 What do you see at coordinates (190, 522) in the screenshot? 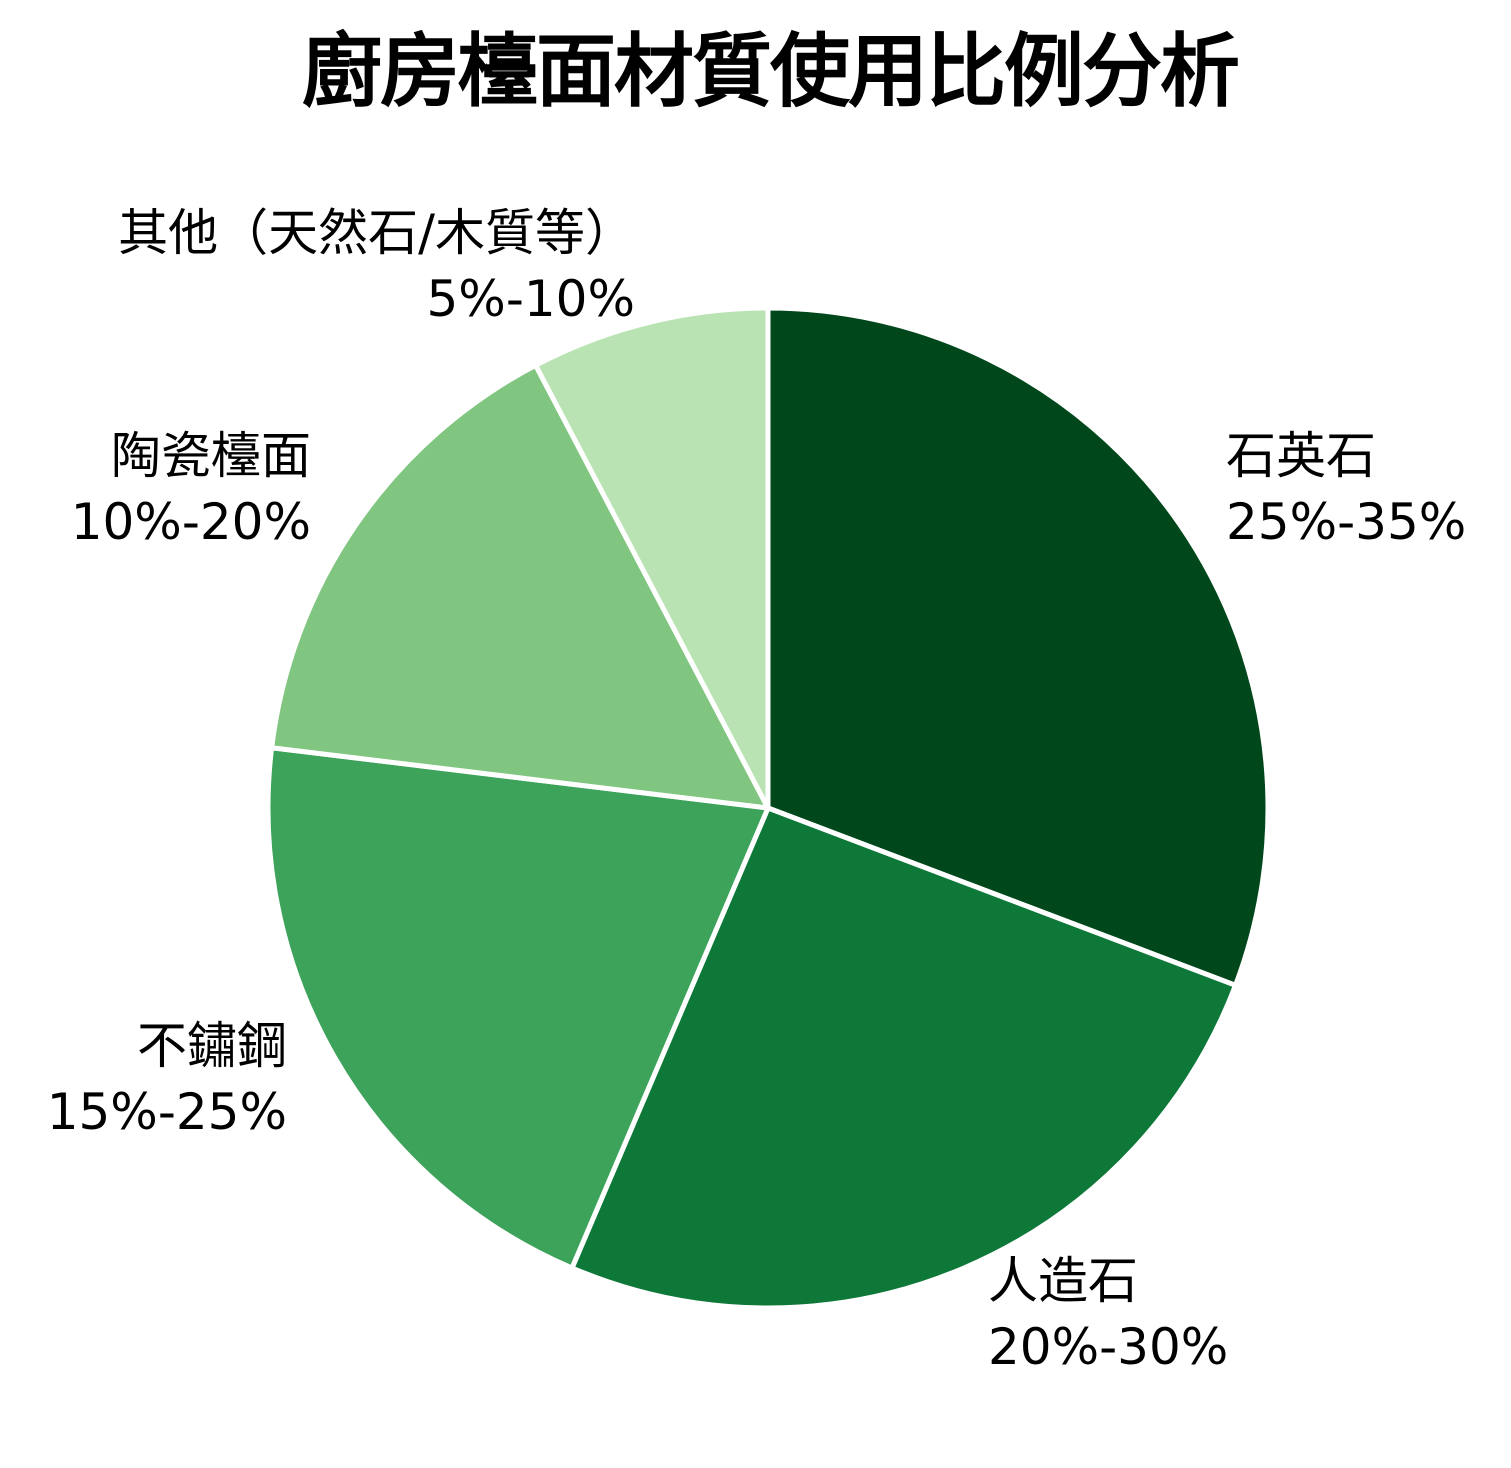
I see `label-ceramic-range: 10%-20%` at bounding box center [190, 522].